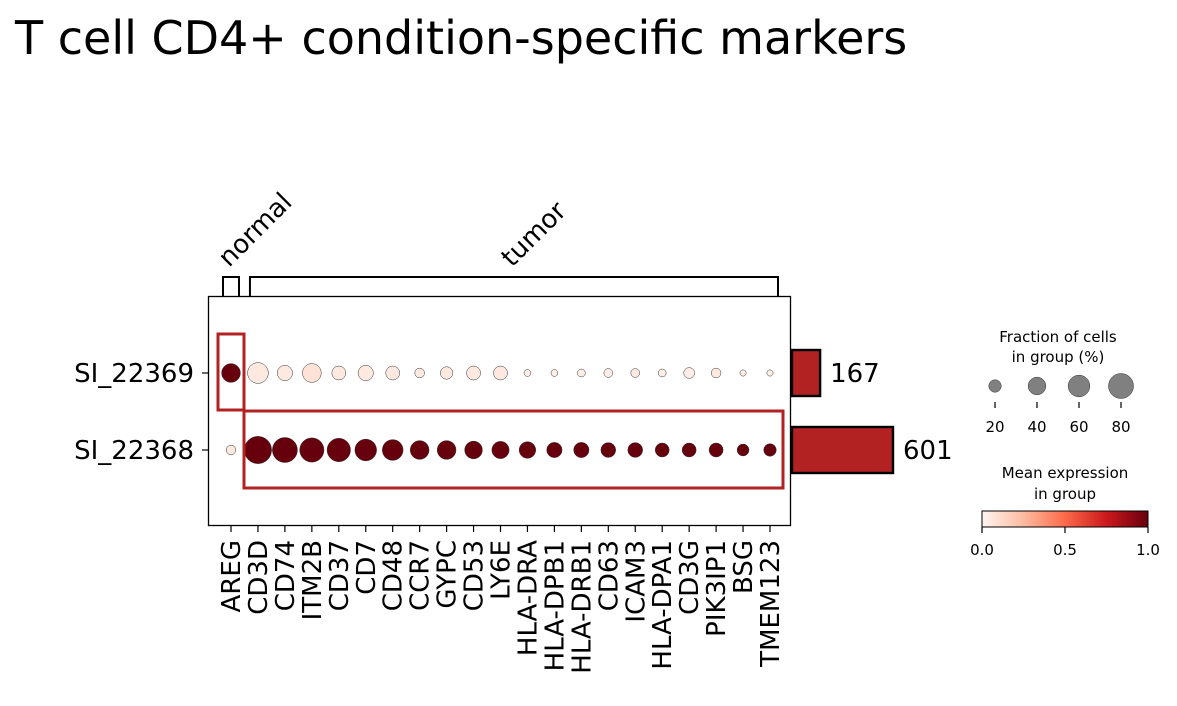  What do you see at coordinates (1065, 550) in the screenshot?
I see `colorbar-tick-label: 0.5` at bounding box center [1065, 550].